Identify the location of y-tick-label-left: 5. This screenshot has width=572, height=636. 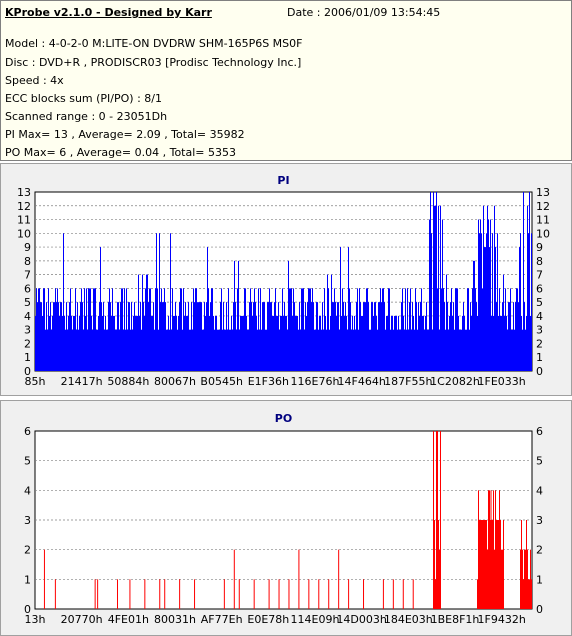
(27, 302).